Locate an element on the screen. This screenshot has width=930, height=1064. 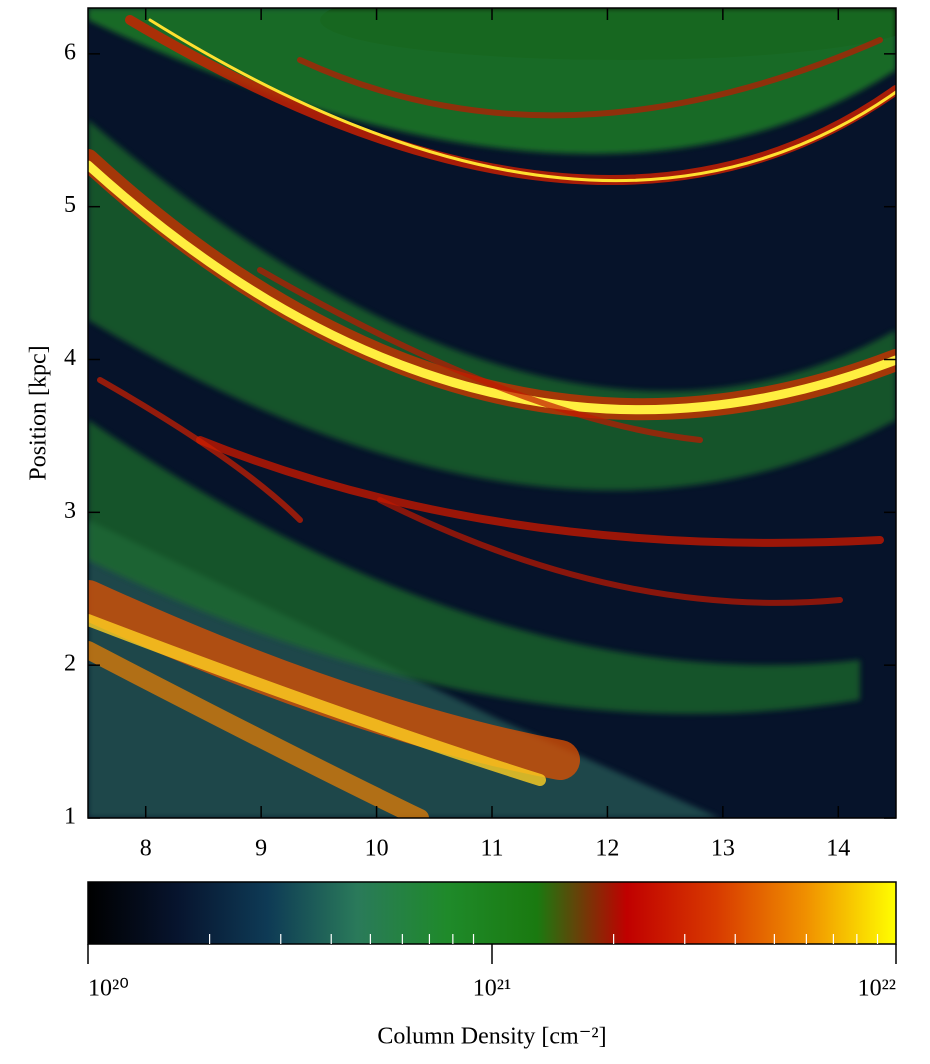
y-axis-label: Position [kpc] is located at coordinates (39, 412).